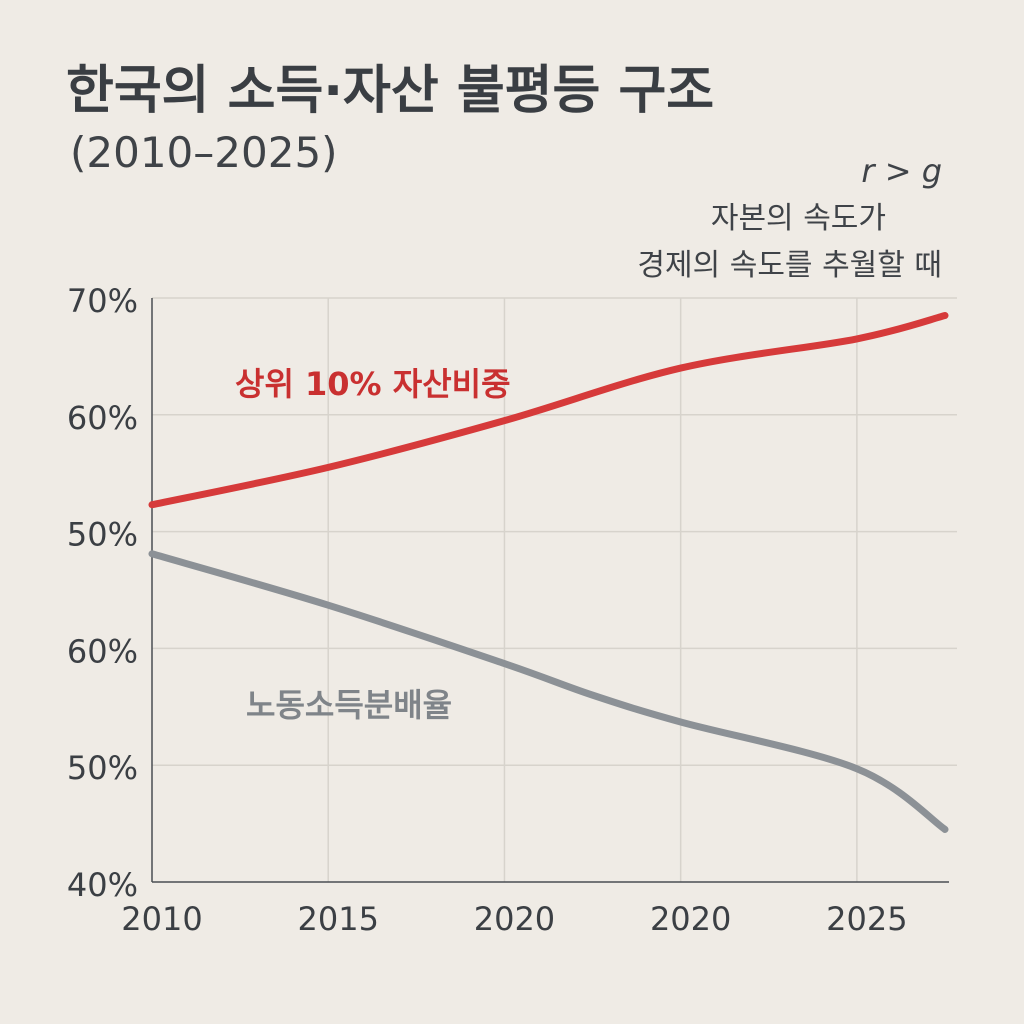 The width and height of the screenshot is (1024, 1024). Describe the element at coordinates (102, 535) in the screenshot. I see `y-tick-label-2: 50%` at that location.